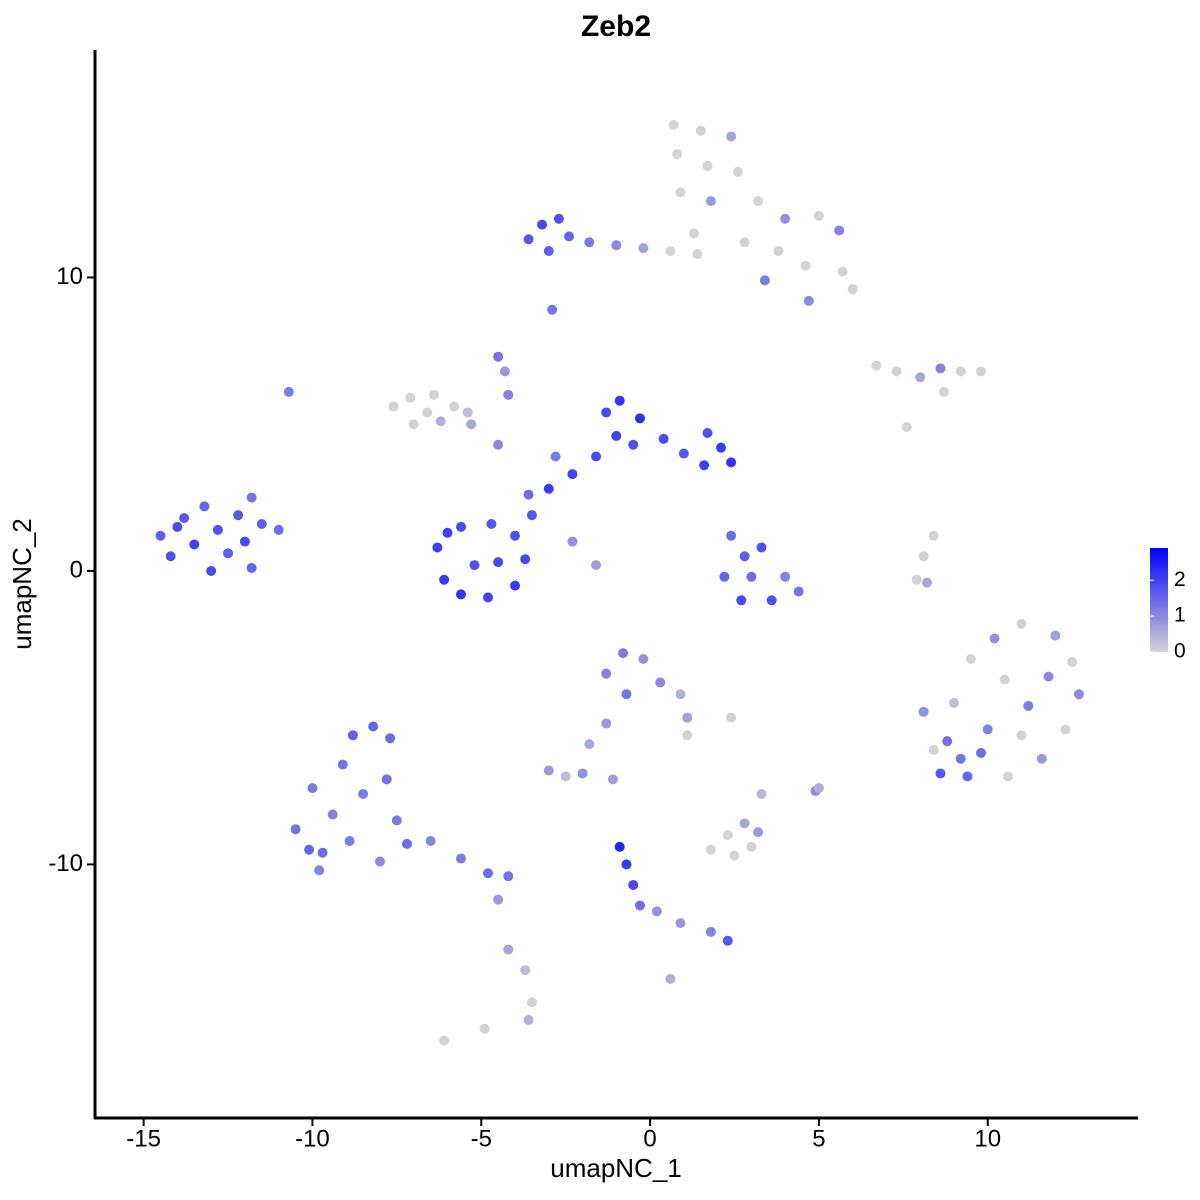  What do you see at coordinates (65, 863) in the screenshot?
I see `y-tick-label: -10` at bounding box center [65, 863].